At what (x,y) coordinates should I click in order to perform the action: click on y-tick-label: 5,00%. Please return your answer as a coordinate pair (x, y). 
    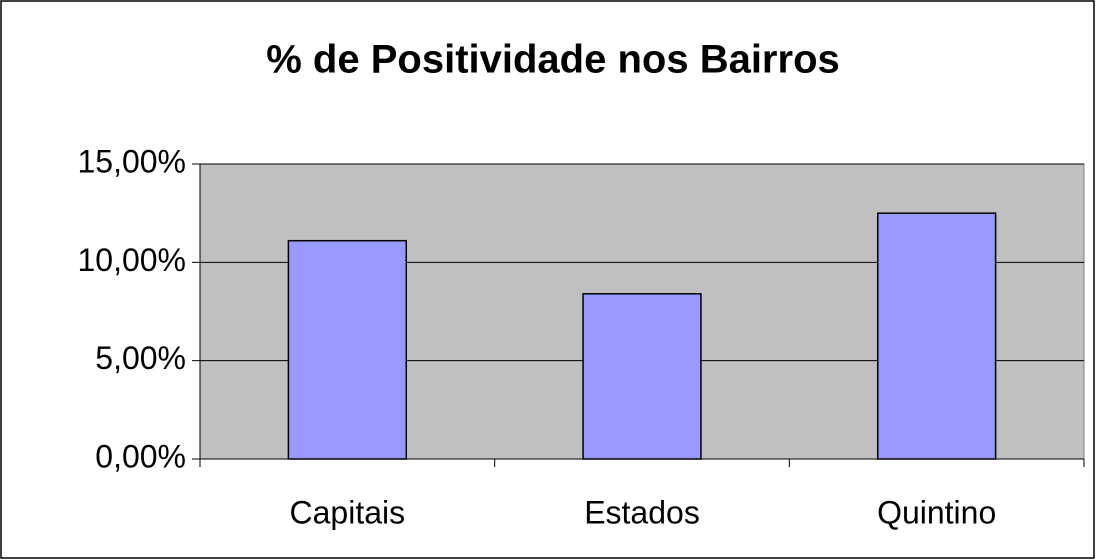
    Looking at the image, I should click on (140, 358).